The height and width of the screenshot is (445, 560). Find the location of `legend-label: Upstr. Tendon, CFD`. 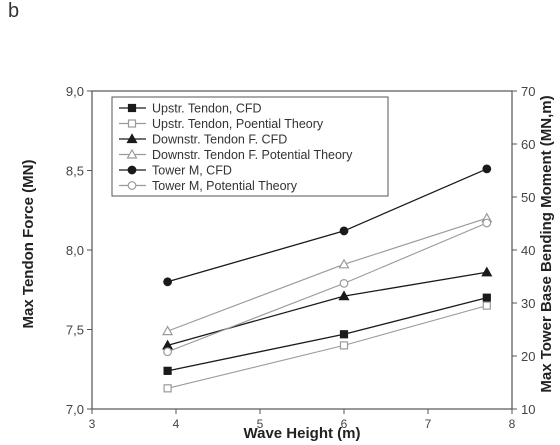

legend-label: Upstr. Tendon, CFD is located at coordinates (207, 109).